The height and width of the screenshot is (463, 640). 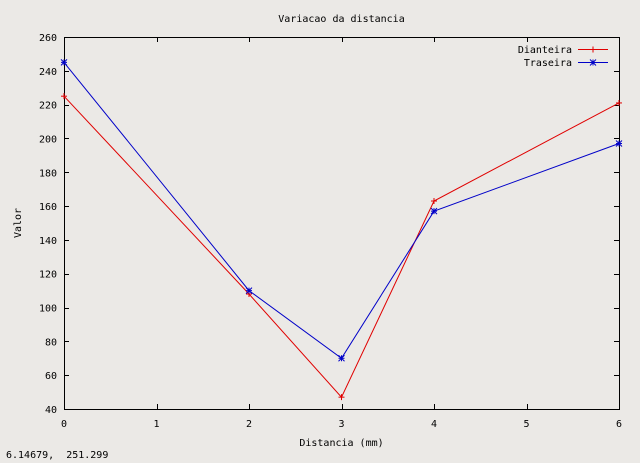 I want to click on legend: Dianteira Traseira, so click(x=563, y=57).